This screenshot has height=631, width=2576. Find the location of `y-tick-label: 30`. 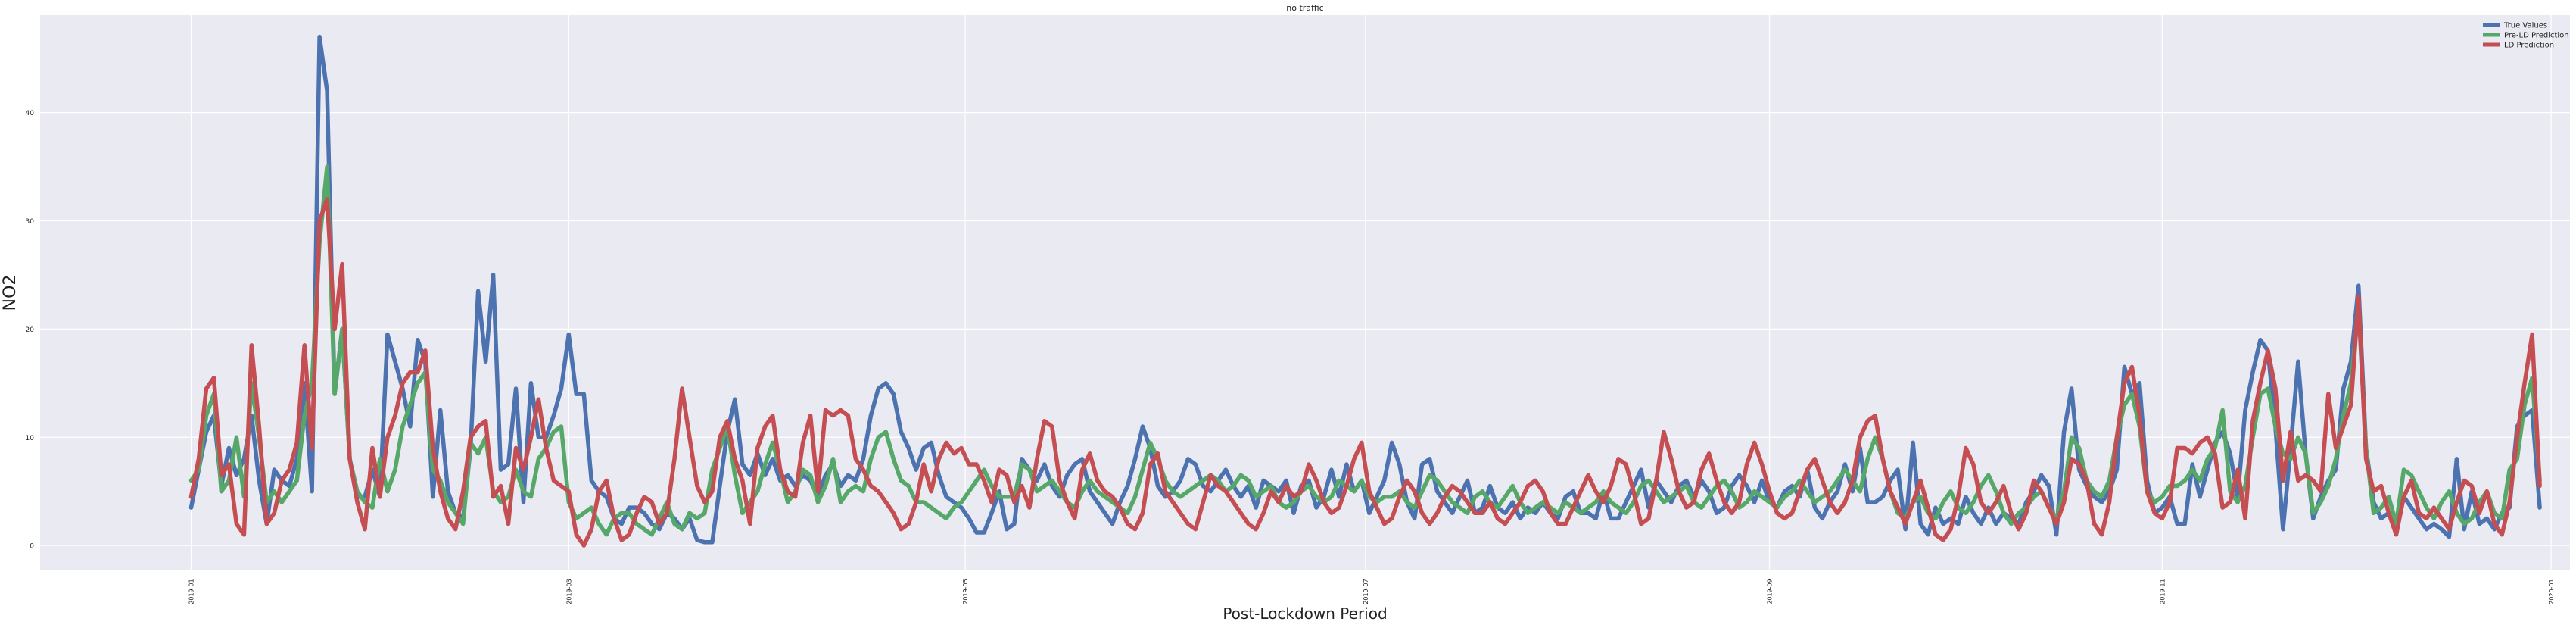

y-tick-label: 30 is located at coordinates (30, 222).